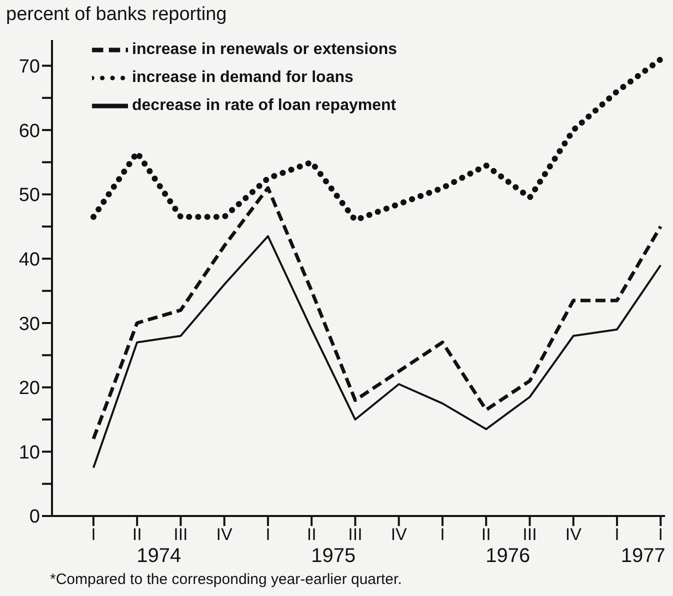  What do you see at coordinates (159, 556) in the screenshot?
I see `text: 1974` at bounding box center [159, 556].